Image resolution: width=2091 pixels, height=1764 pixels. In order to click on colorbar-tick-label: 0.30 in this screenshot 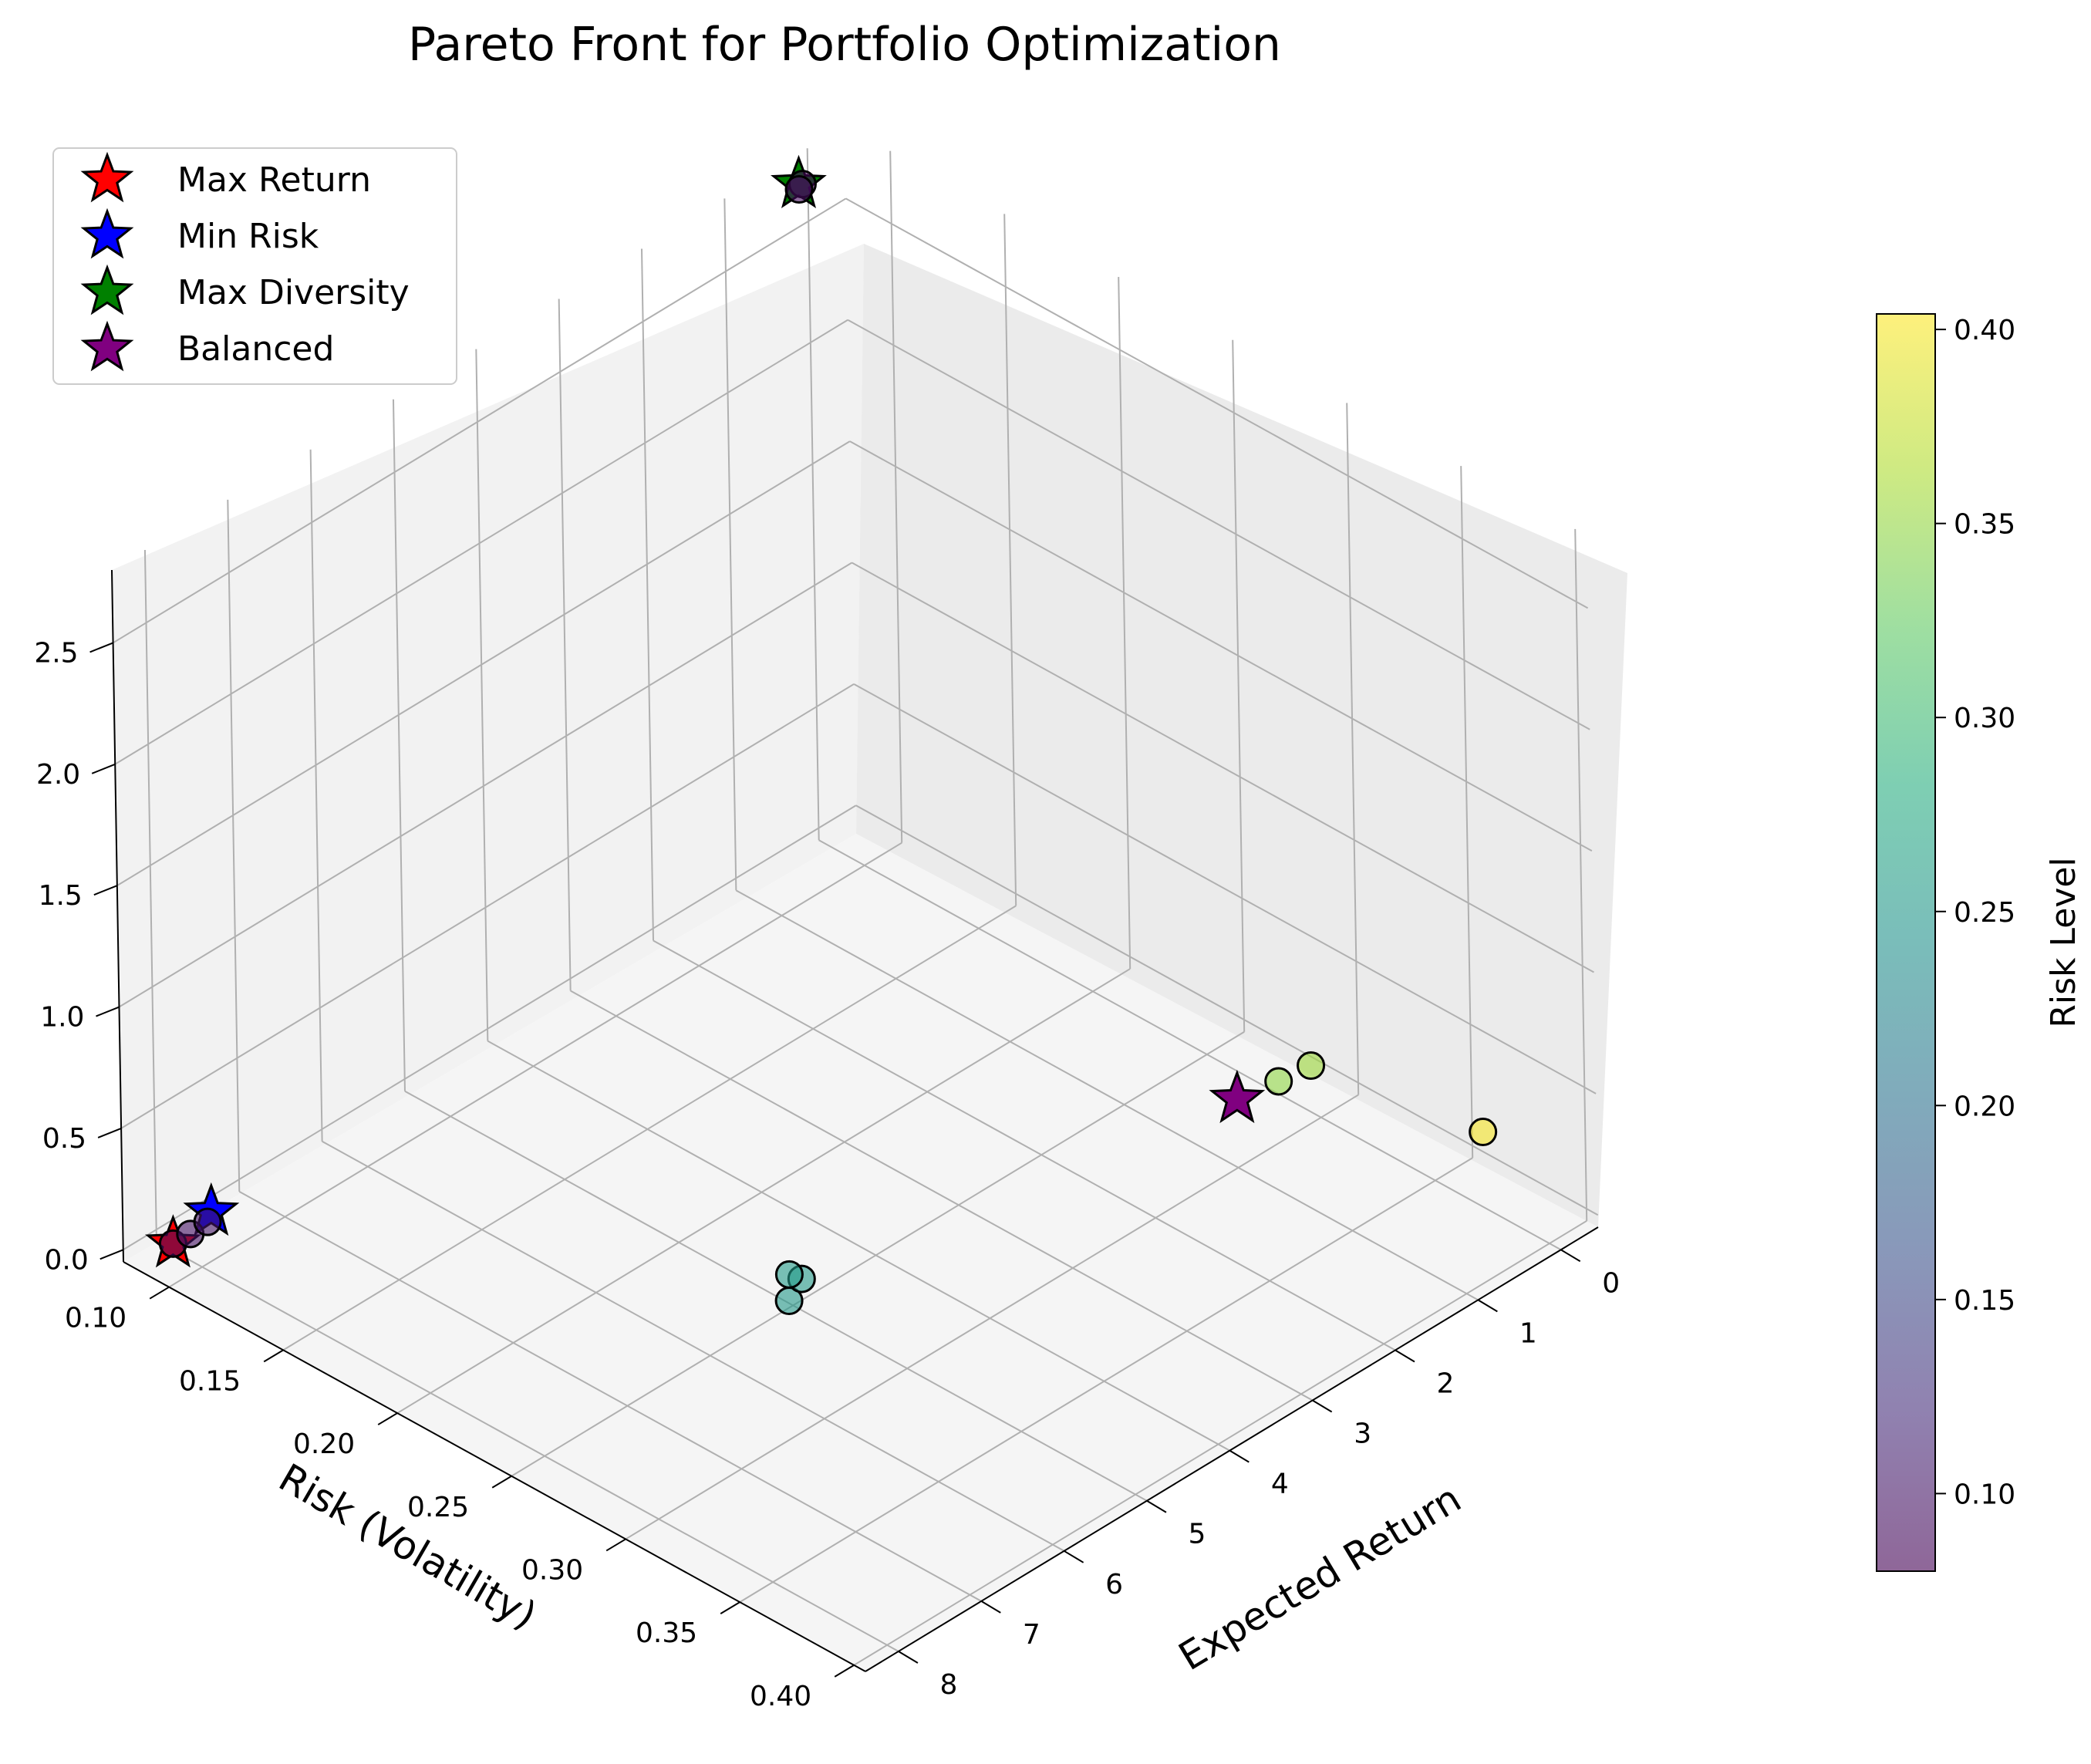, I will do `click(1984, 719)`.